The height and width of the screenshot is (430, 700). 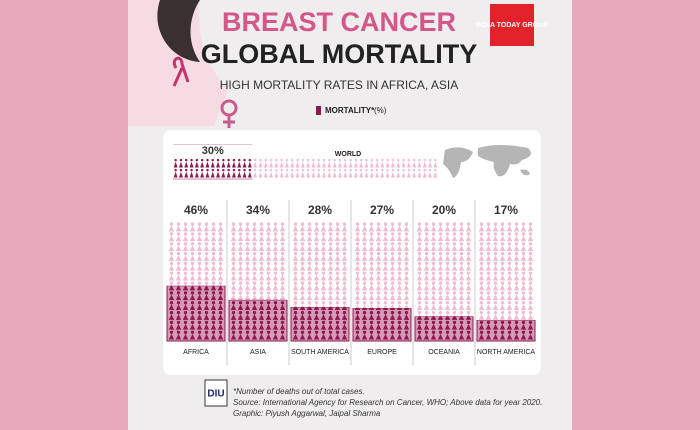 I want to click on title: GLOBAL MORTALITY, so click(x=339, y=54).